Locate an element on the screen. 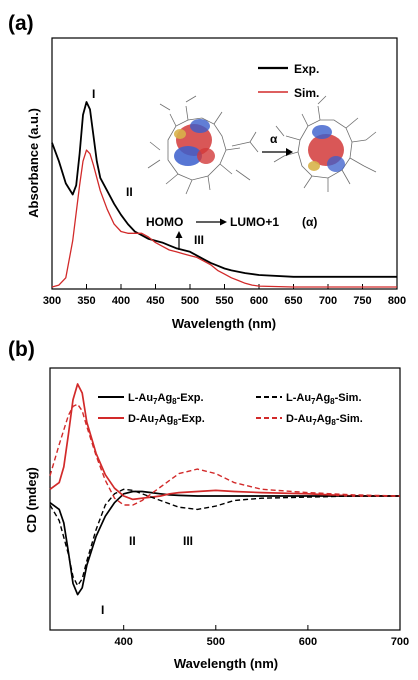 Image resolution: width=418 pixels, height=680 pixels. cd-series-l-exp-line is located at coordinates (224, 543).